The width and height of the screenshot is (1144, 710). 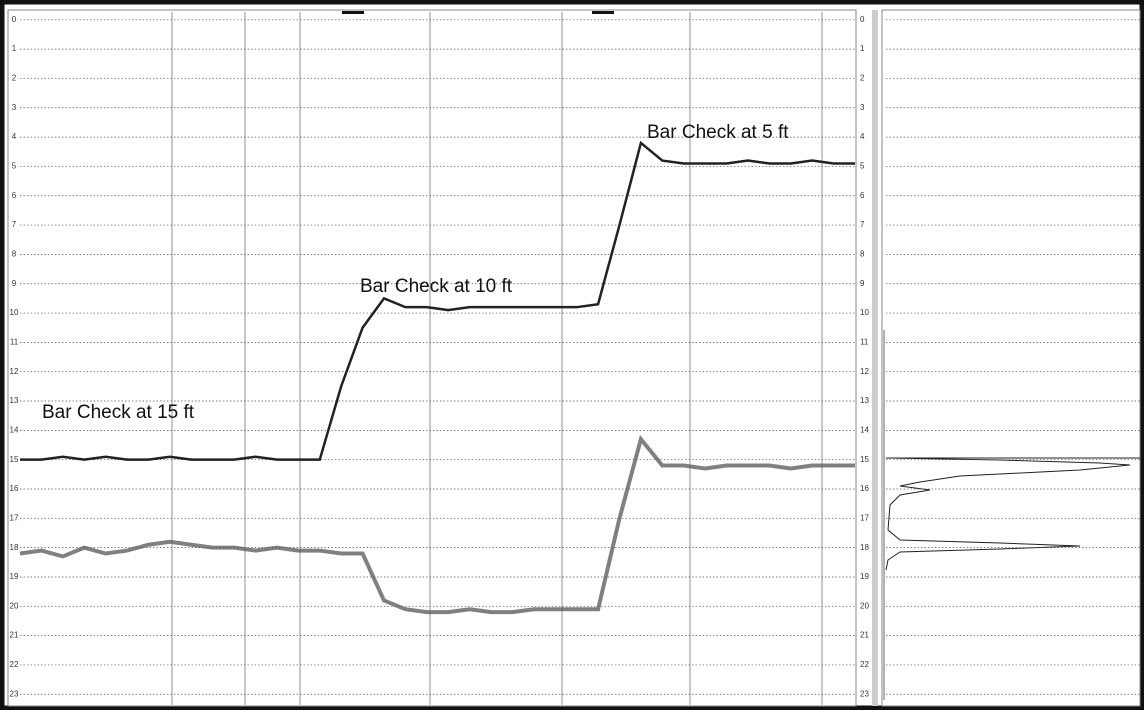 What do you see at coordinates (718, 132) in the screenshot?
I see `annotation: Bar Check at 5 ft` at bounding box center [718, 132].